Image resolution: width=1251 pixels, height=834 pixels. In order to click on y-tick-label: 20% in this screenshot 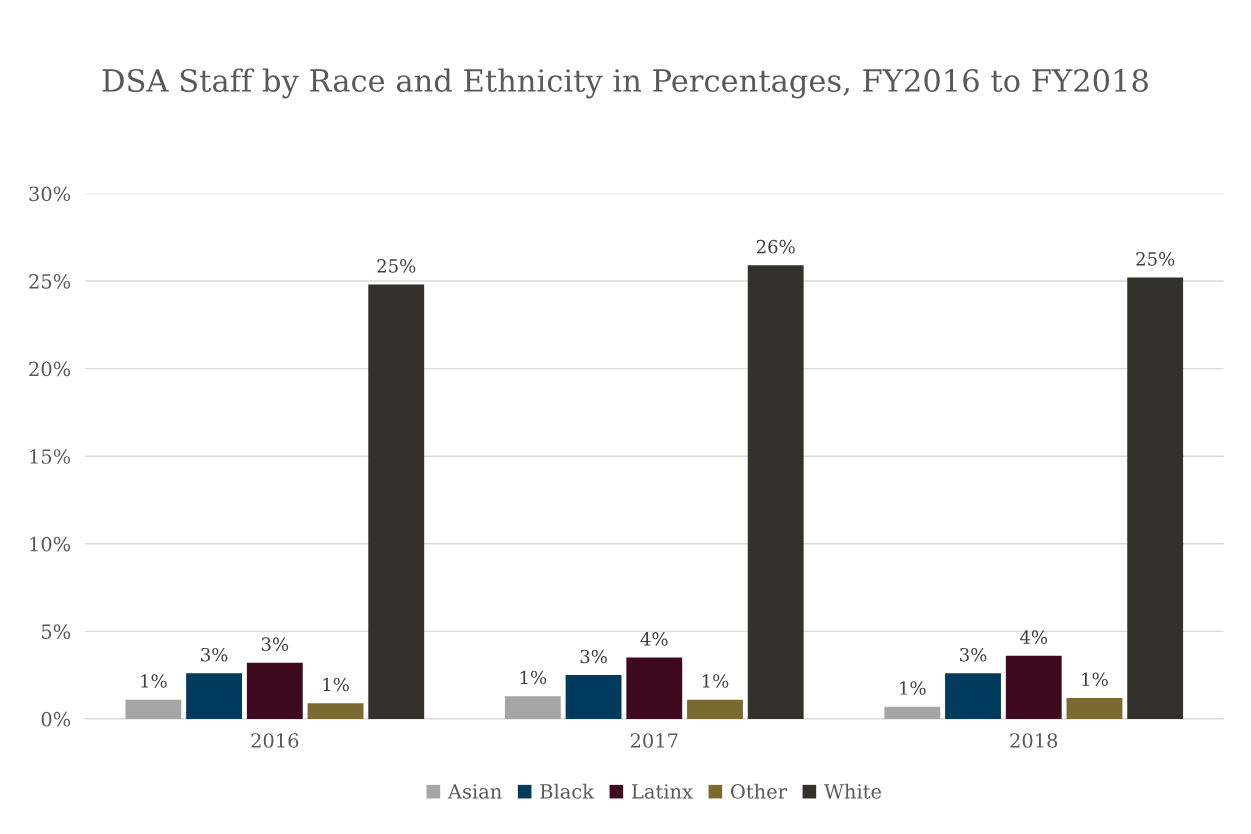, I will do `click(50, 369)`.